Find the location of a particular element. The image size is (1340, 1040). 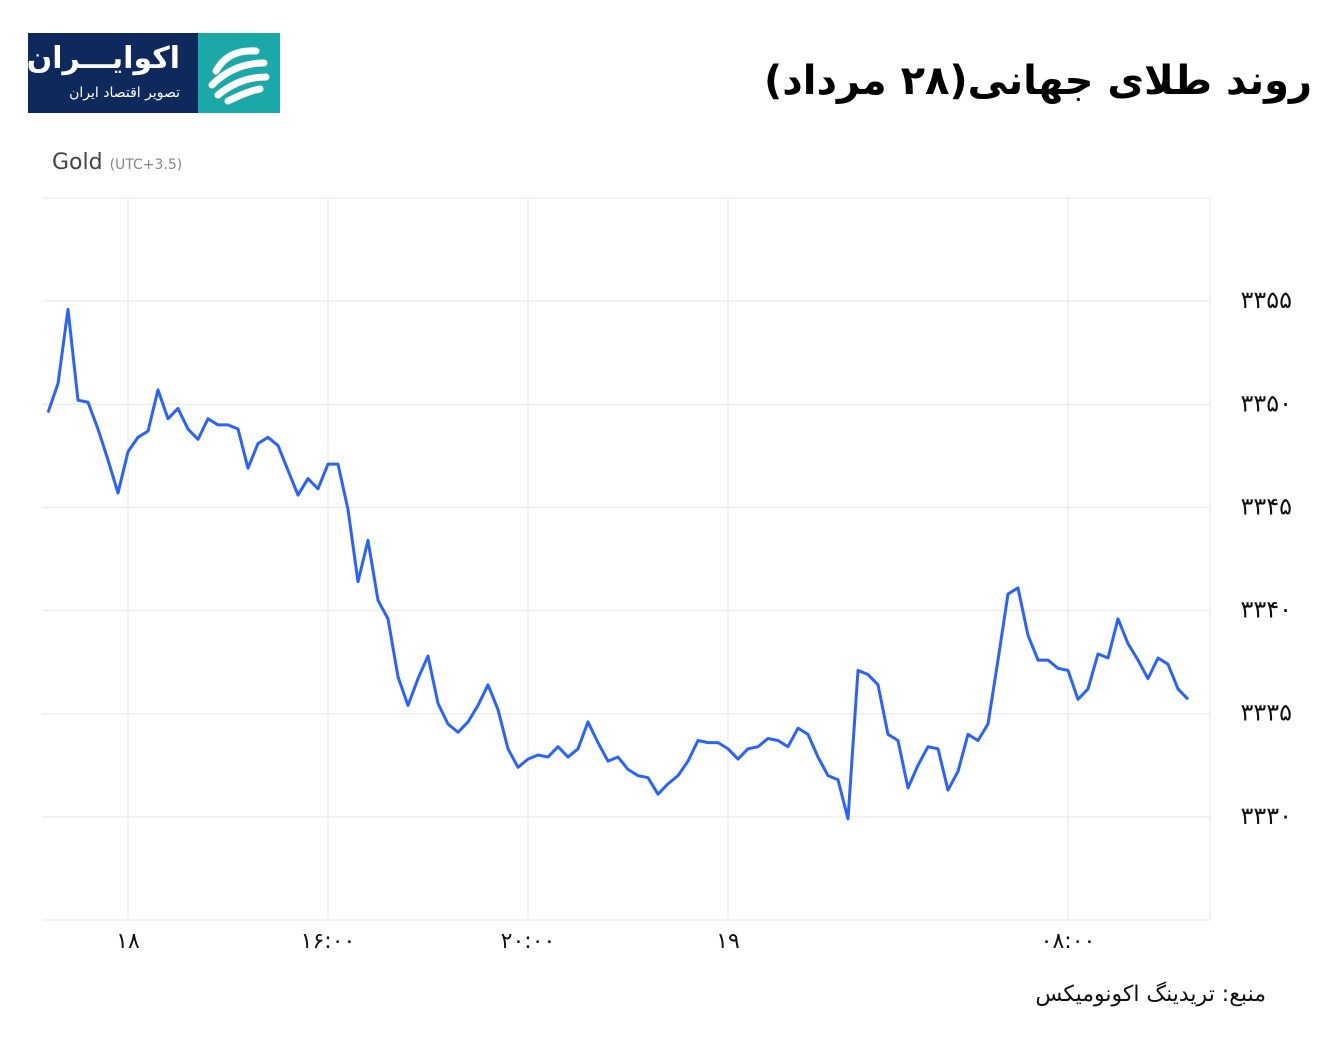

logo-tagline: تصویر اقتصاد ایران is located at coordinates (124, 93).